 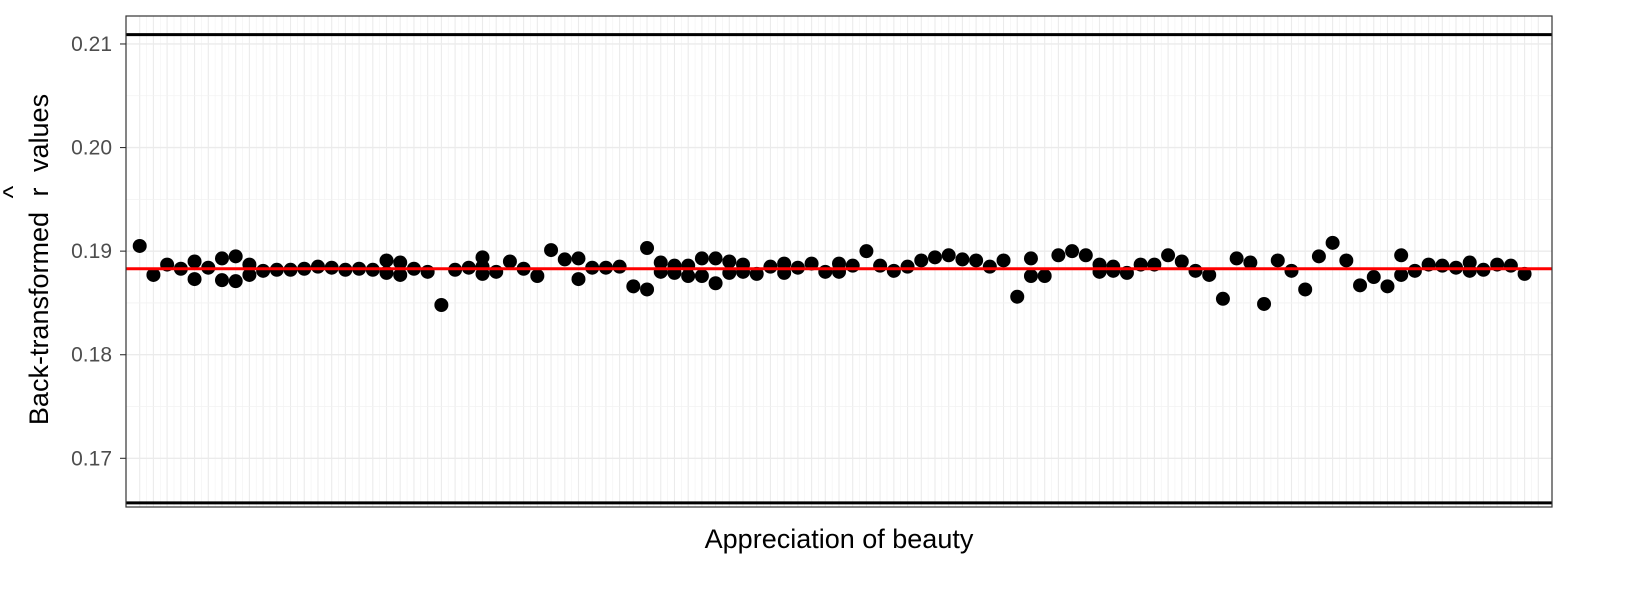 I want to click on data-points, so click(x=832, y=274).